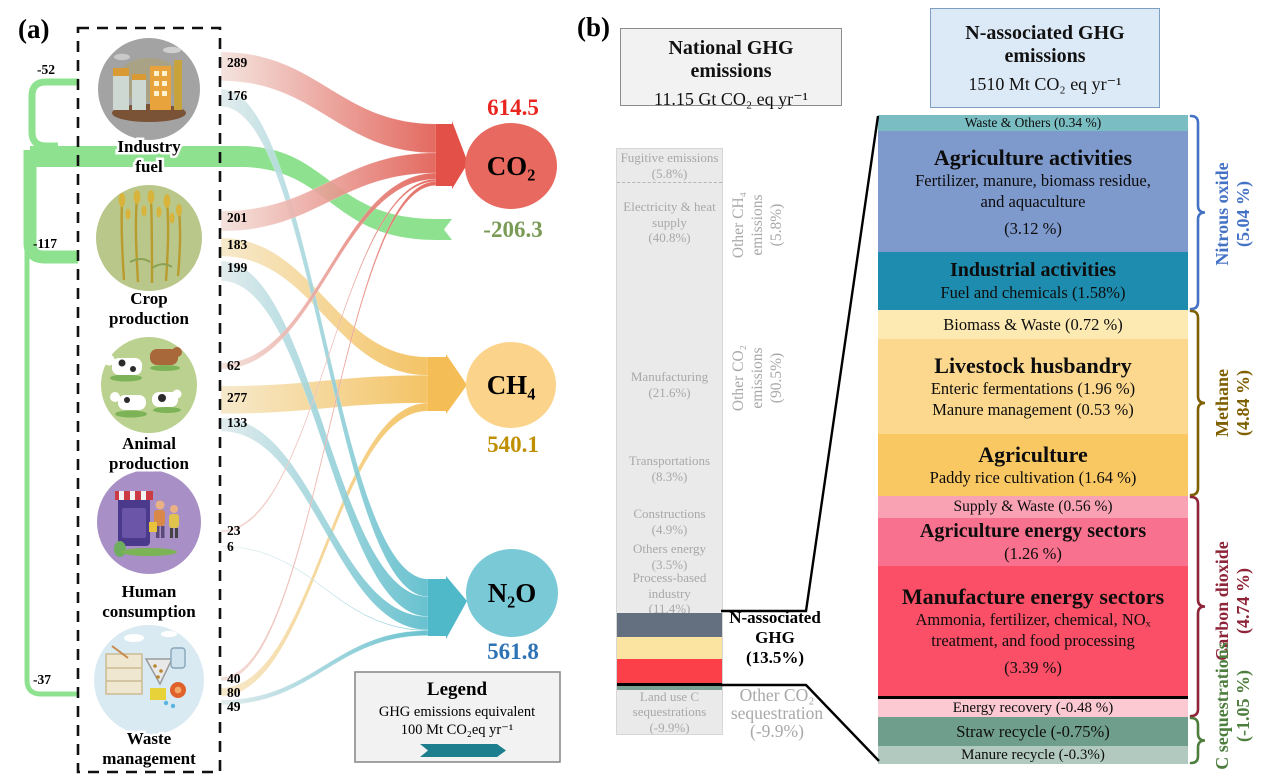 The width and height of the screenshot is (1268, 779). I want to click on national-bar-segment-n-associated-n2o, so click(669, 625).